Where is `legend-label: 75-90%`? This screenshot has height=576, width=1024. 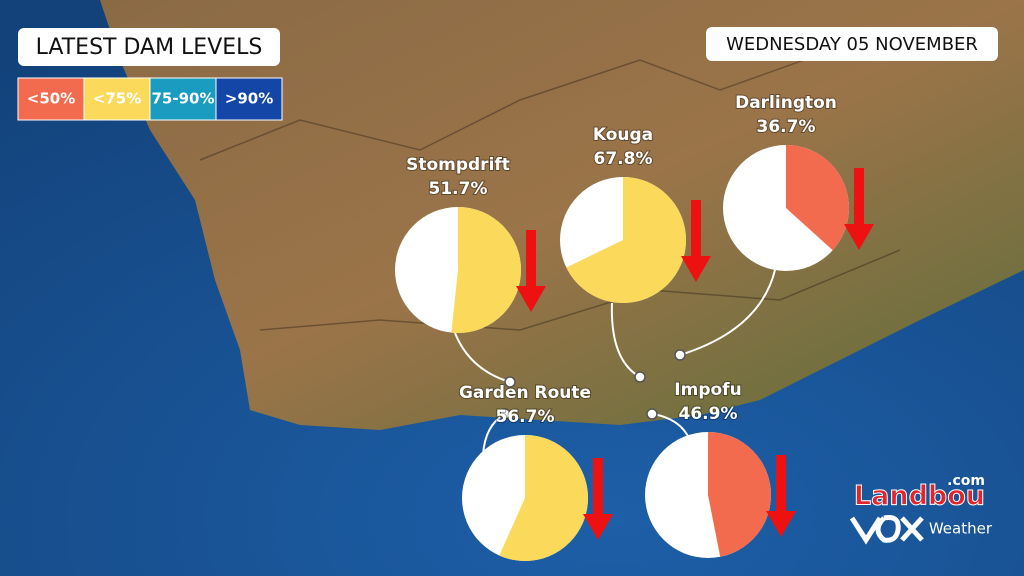 legend-label: 75-90% is located at coordinates (182, 99).